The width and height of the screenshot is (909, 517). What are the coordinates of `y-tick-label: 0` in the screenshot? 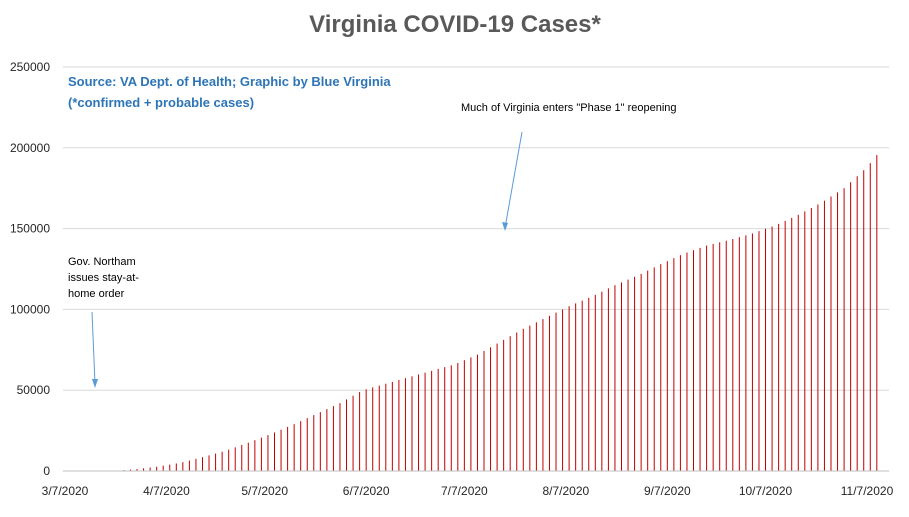 It's located at (46, 471).